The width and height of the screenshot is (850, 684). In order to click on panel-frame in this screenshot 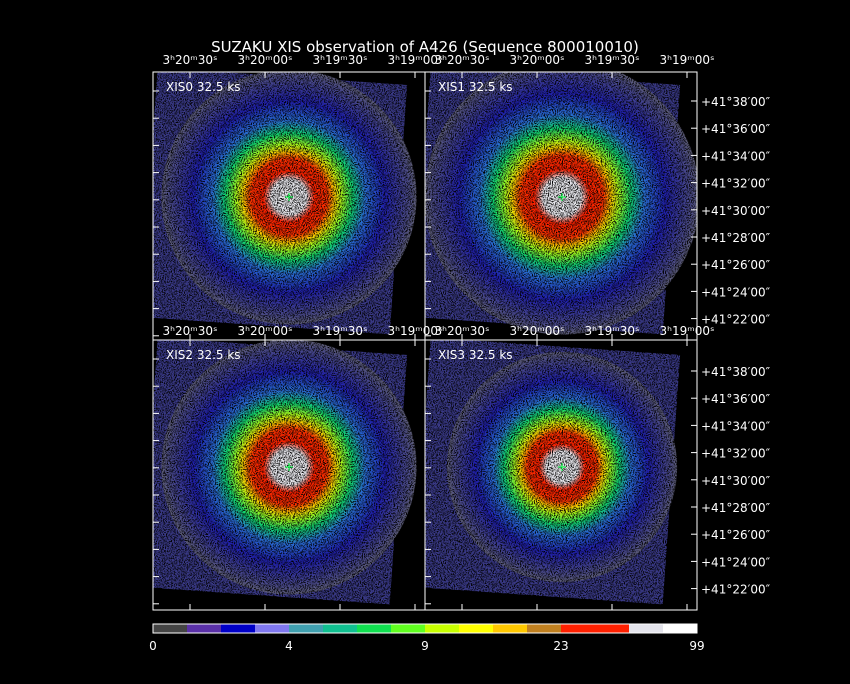, I will do `click(561, 475)`.